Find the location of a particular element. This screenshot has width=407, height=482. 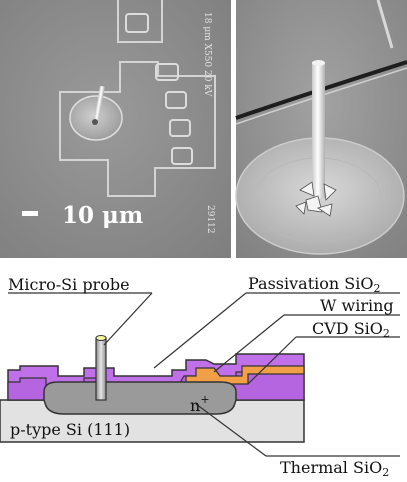

sem-imprint-code: 29112 is located at coordinates (210, 219).